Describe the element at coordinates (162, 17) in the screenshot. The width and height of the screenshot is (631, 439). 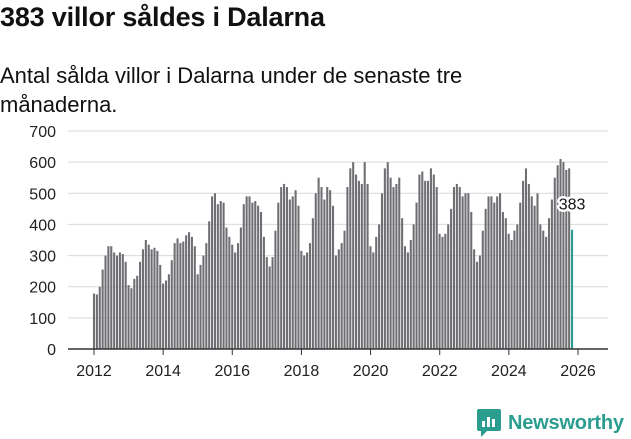
I see `chart-title: 383 villor såldes i Dalarna` at that location.